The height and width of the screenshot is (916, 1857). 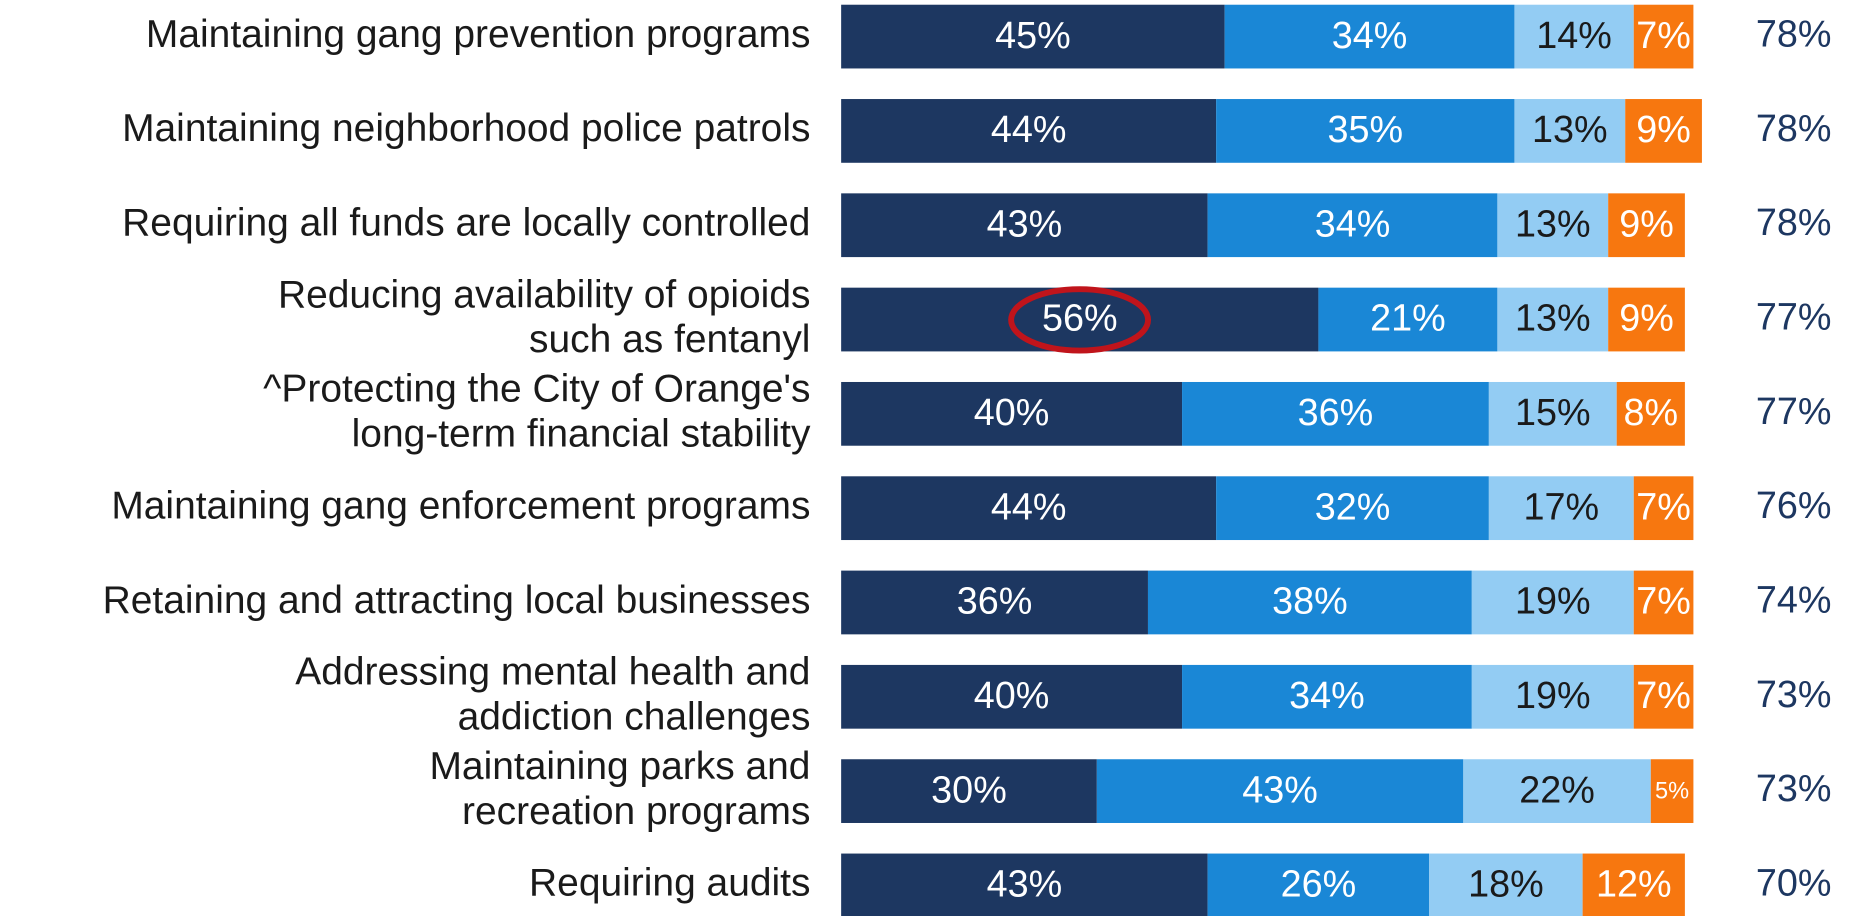 I want to click on value-label: 35%, so click(x=1365, y=130).